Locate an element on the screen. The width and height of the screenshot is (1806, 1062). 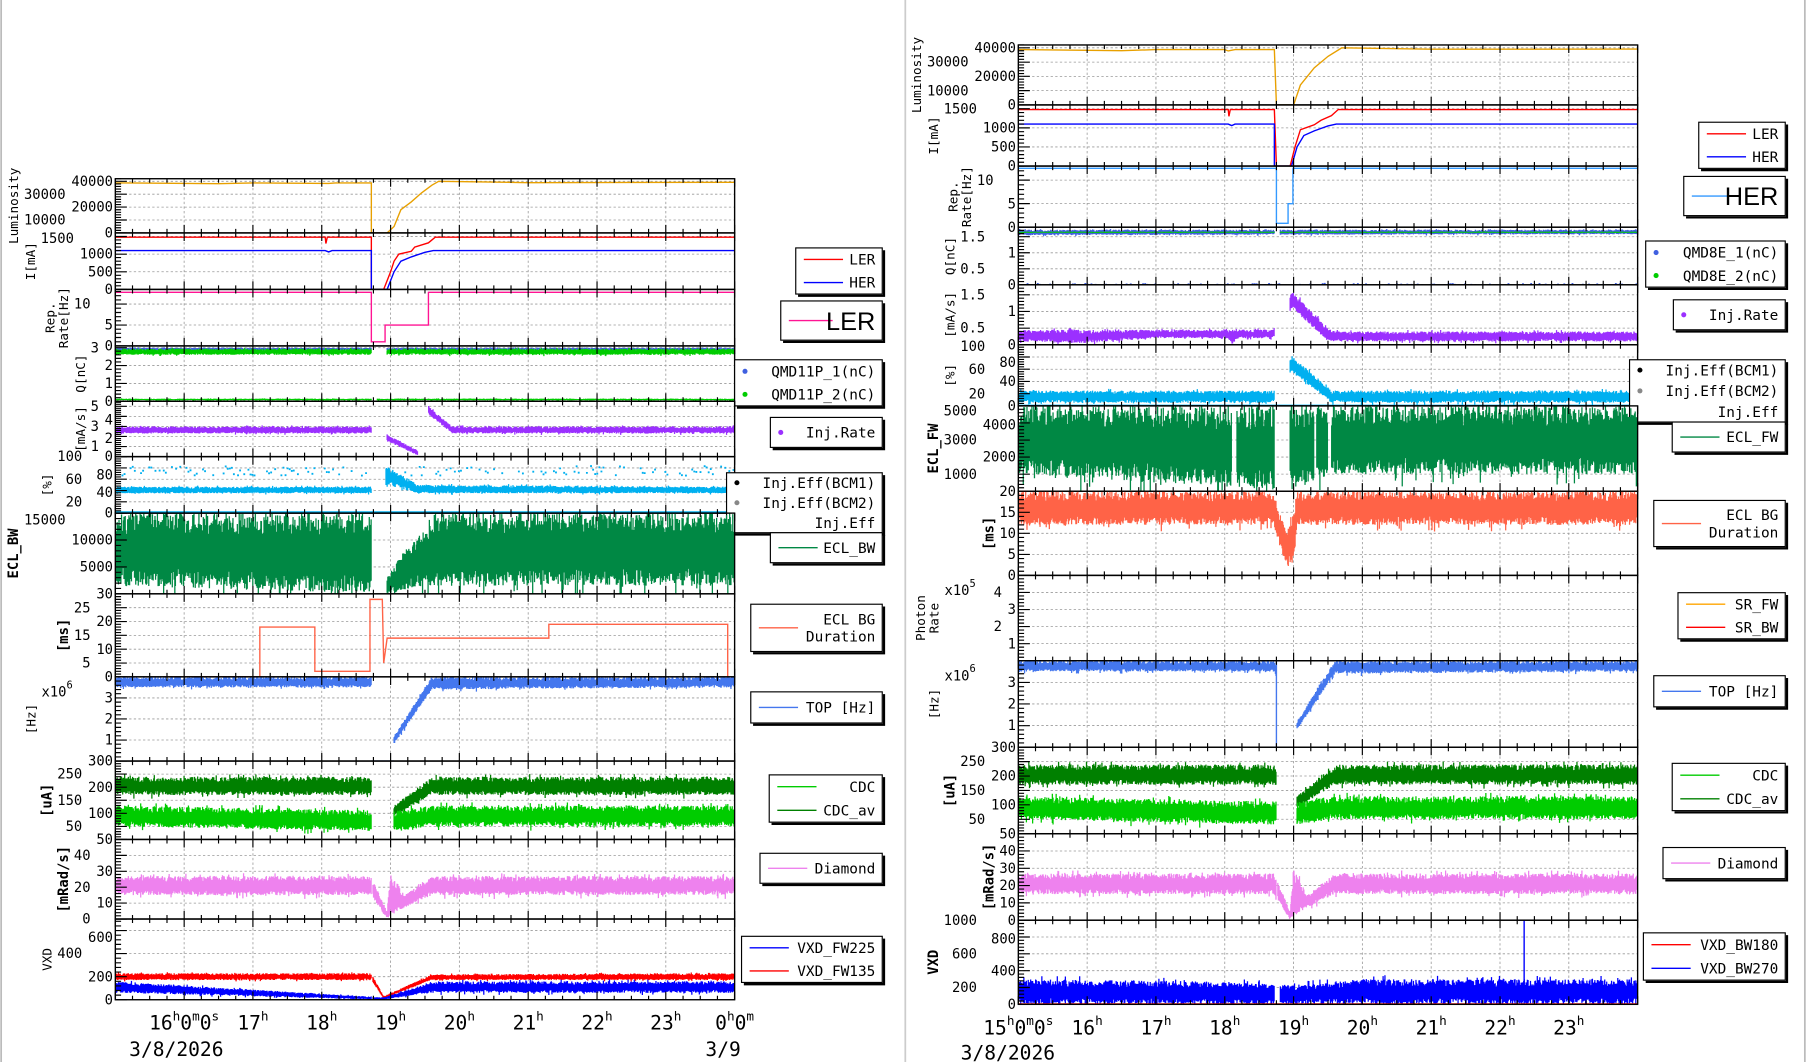
legend-entry-sr_bw: SR_BW is located at coordinates (1757, 628).